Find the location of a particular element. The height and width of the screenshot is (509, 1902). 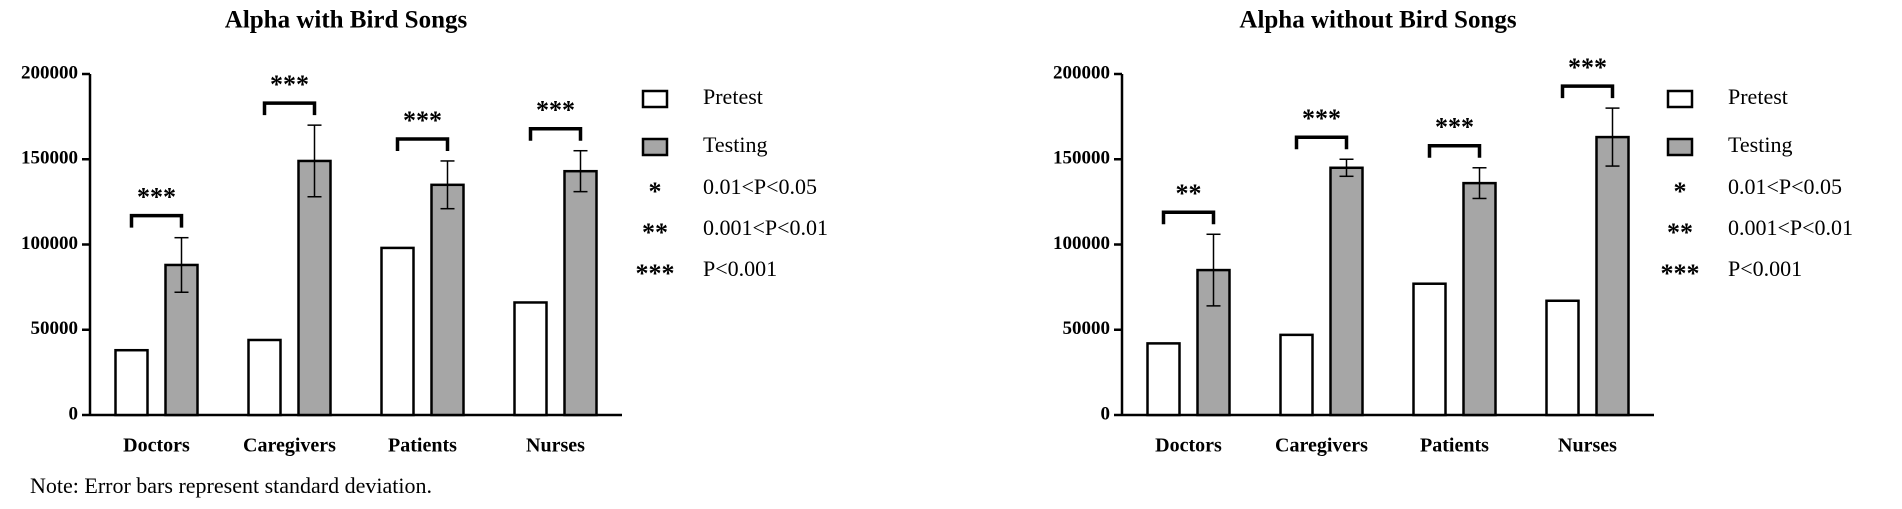

chart-title: Alpha with Bird Songs is located at coordinates (346, 20).